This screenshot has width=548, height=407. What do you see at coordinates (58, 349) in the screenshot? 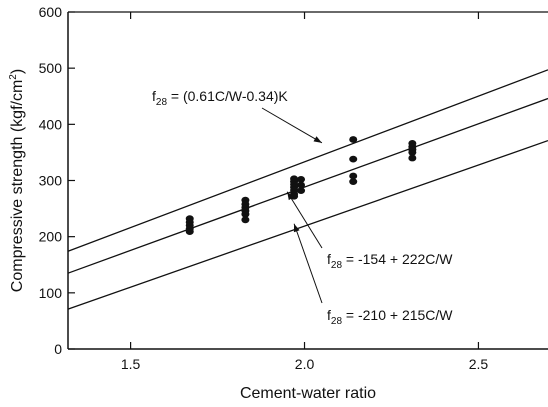
I see `y-tick-label: 0` at bounding box center [58, 349].